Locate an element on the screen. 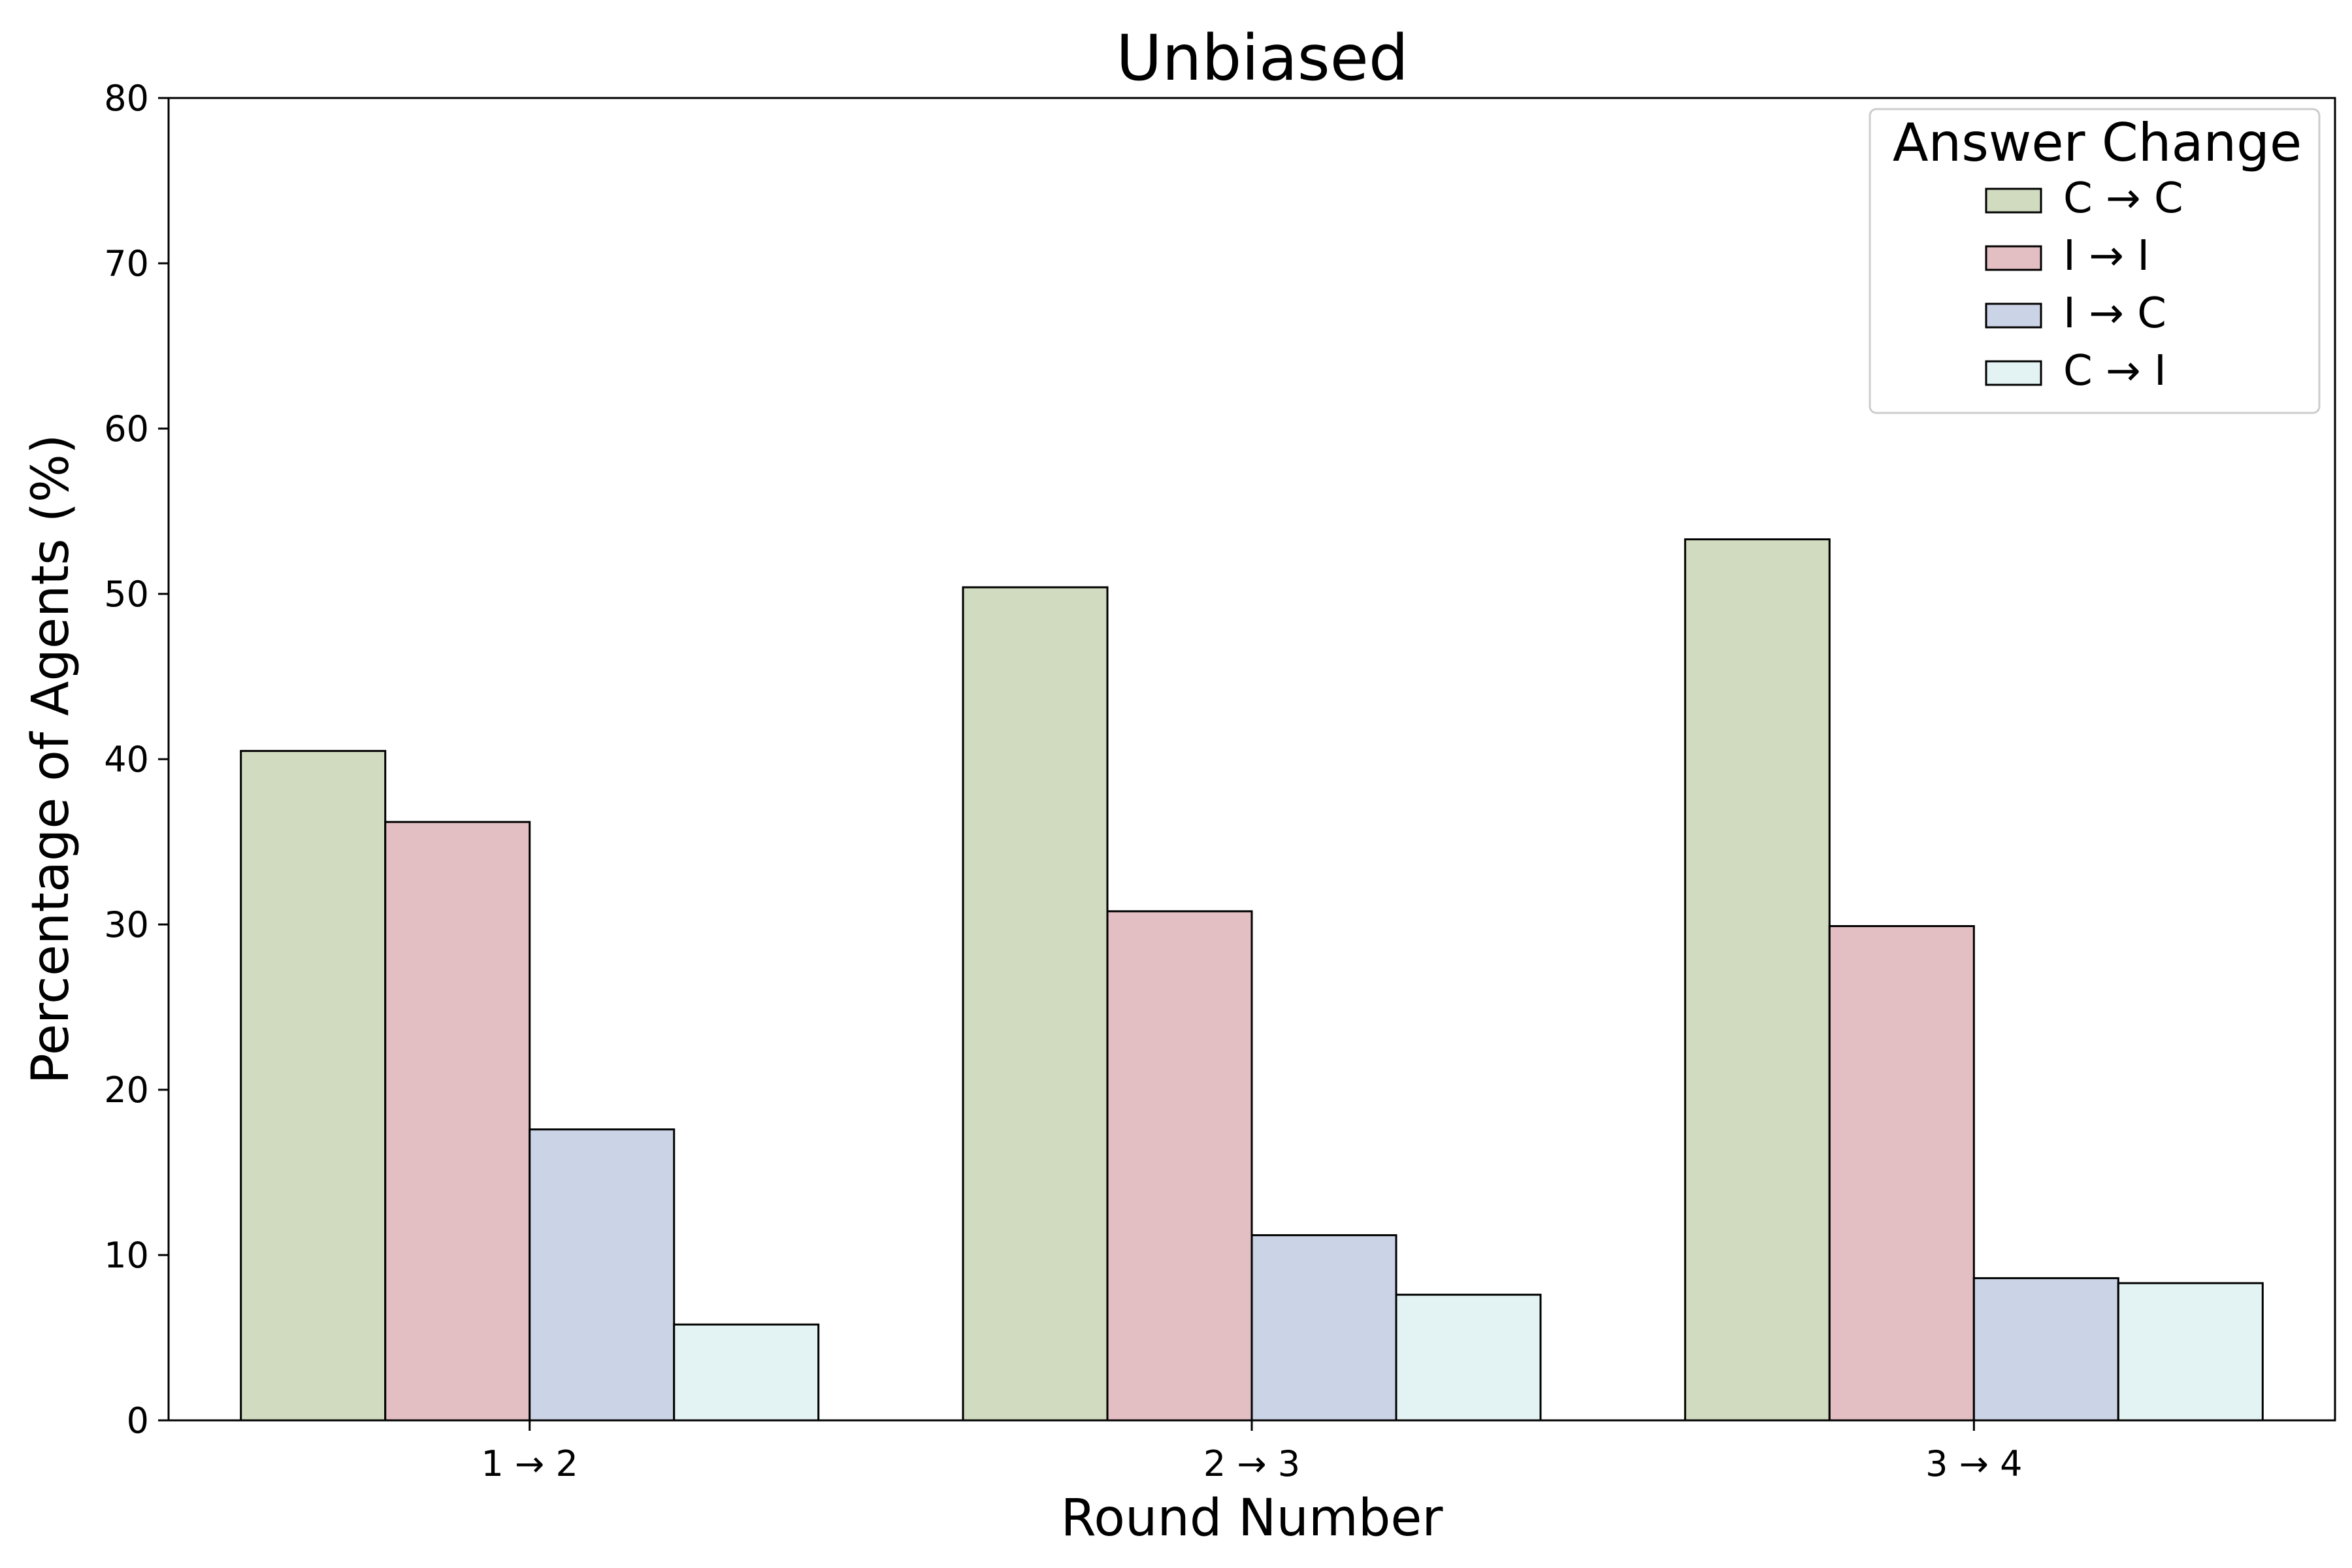 This screenshot has height=1568, width=2352. chart-title: Unbiased is located at coordinates (1262, 58).